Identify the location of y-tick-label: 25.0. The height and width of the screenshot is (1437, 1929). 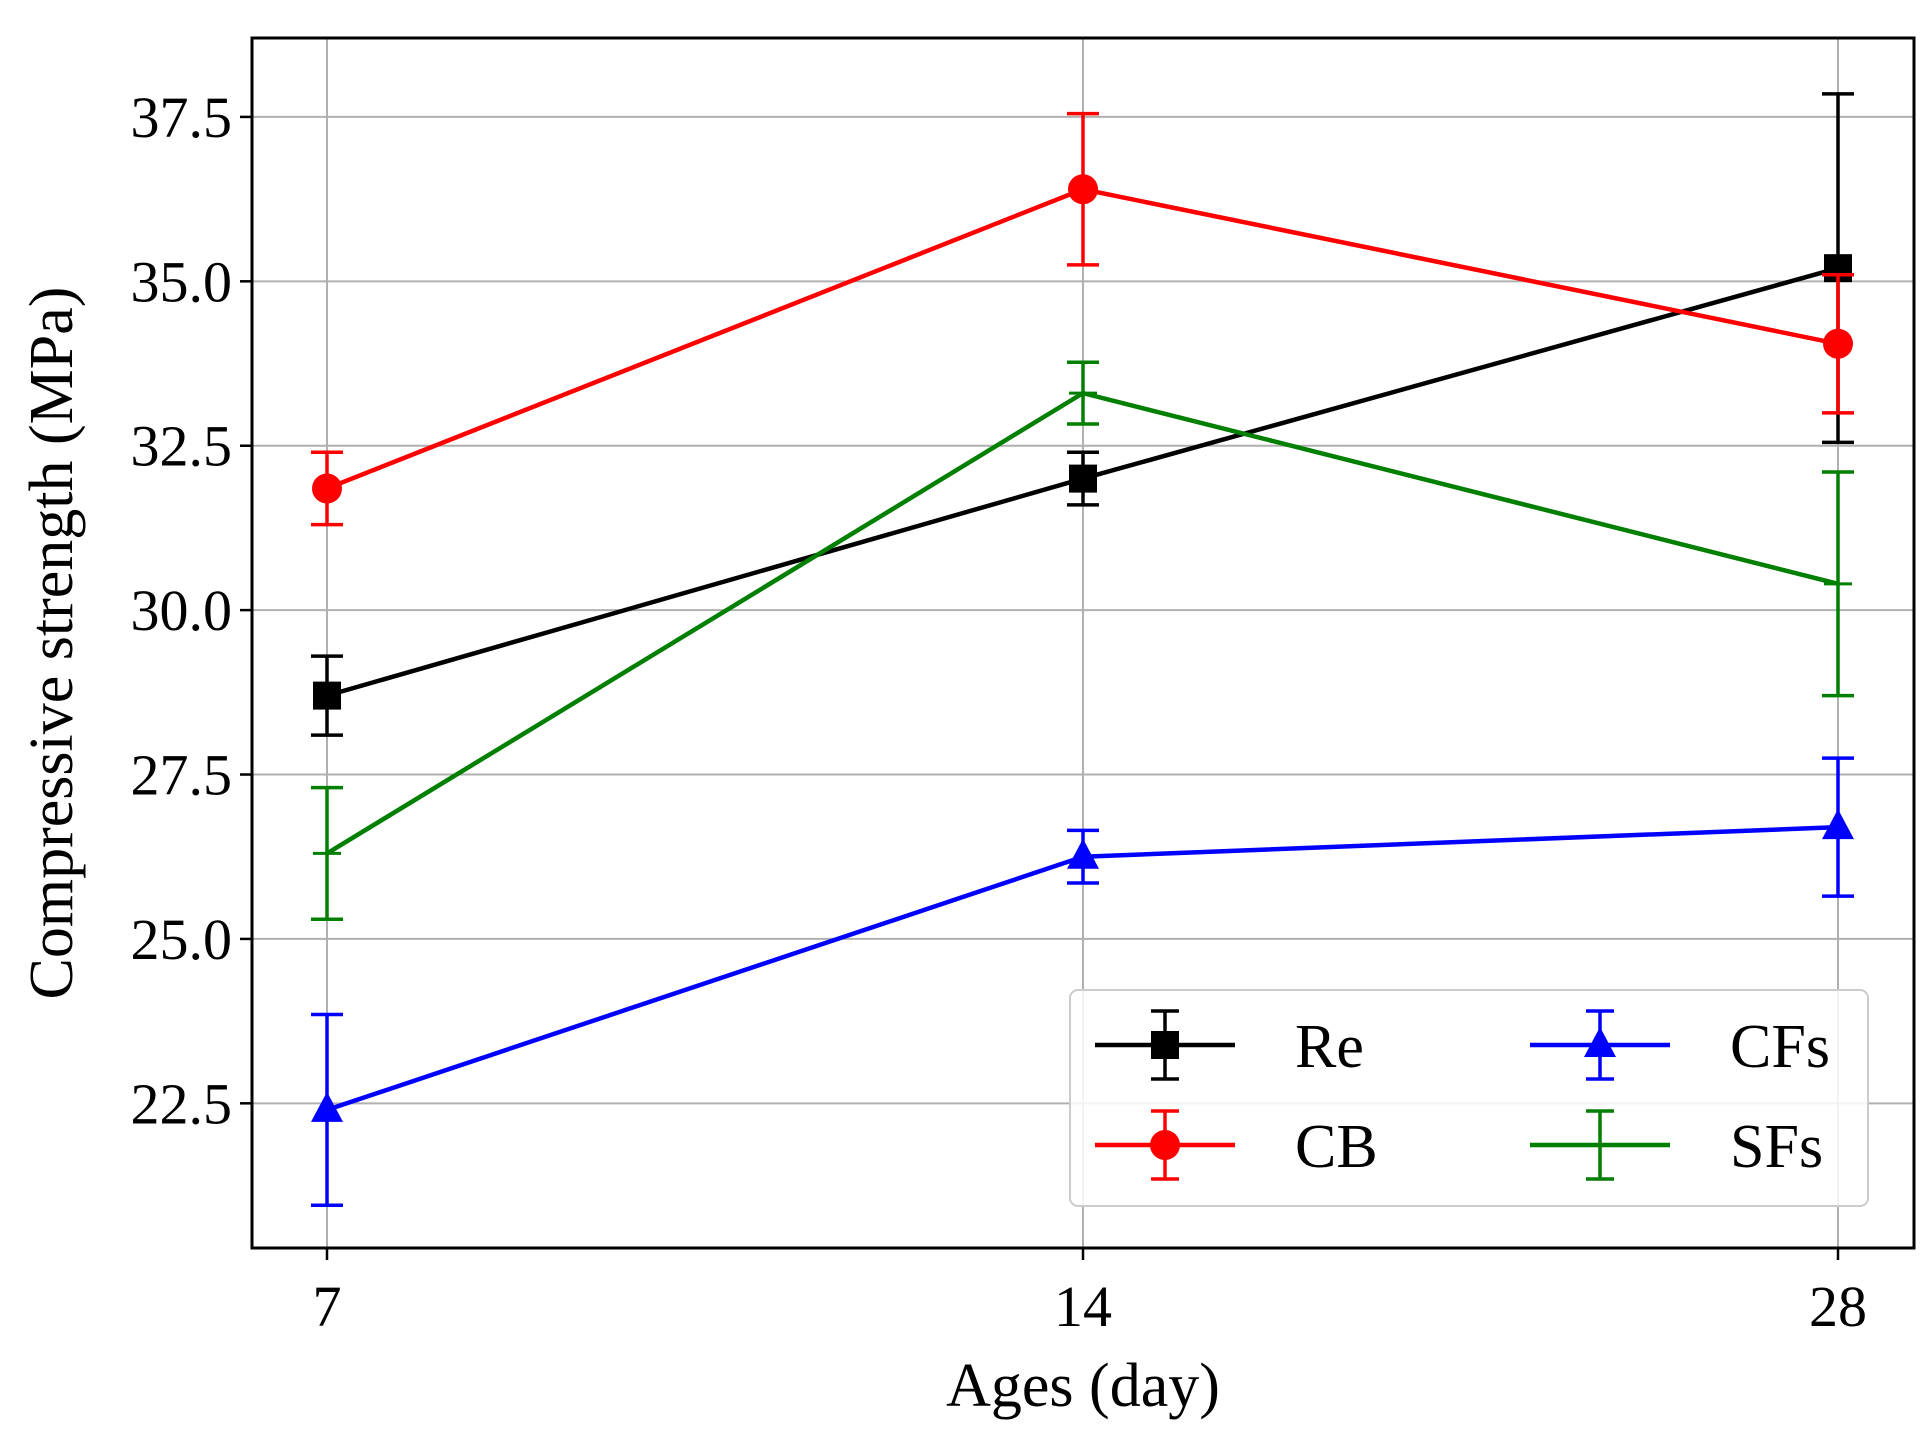
(182, 939).